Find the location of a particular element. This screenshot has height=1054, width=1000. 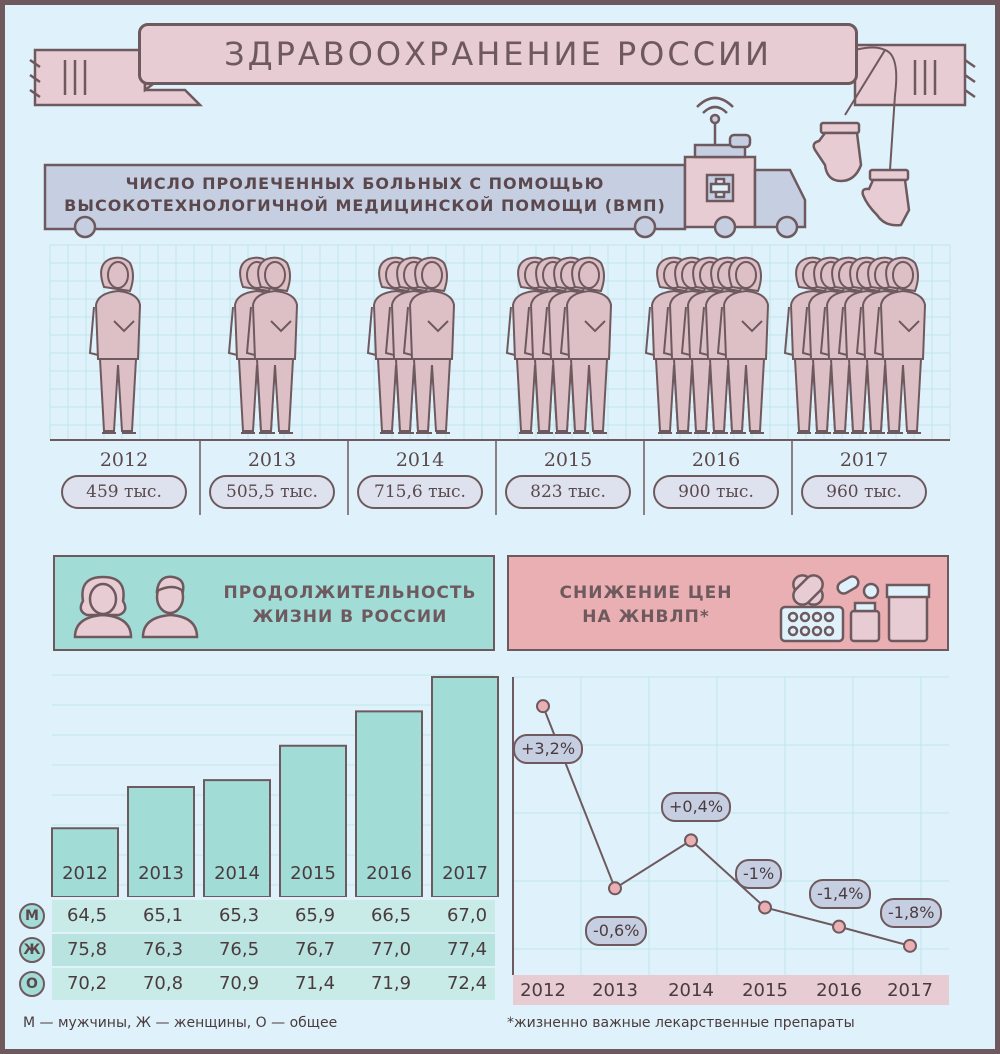

life-bar-year: 2013 is located at coordinates (161, 873).